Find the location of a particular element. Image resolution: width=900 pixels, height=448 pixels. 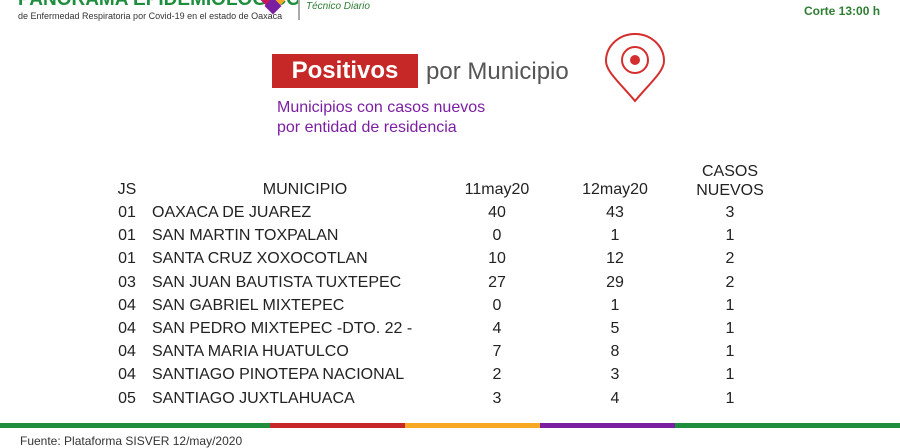

number-cell: 27 is located at coordinates (497, 282).